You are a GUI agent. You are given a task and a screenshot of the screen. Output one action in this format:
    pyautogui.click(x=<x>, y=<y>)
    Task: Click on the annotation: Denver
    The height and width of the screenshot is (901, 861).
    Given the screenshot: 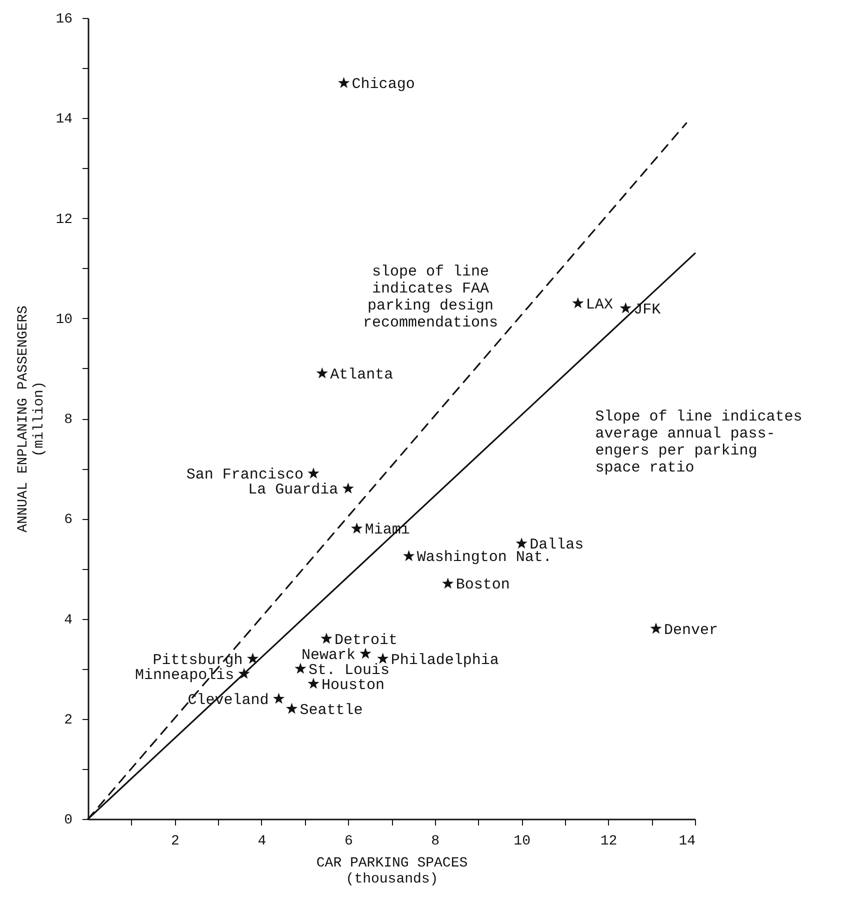 What is the action you would take?
    pyautogui.click(x=691, y=630)
    